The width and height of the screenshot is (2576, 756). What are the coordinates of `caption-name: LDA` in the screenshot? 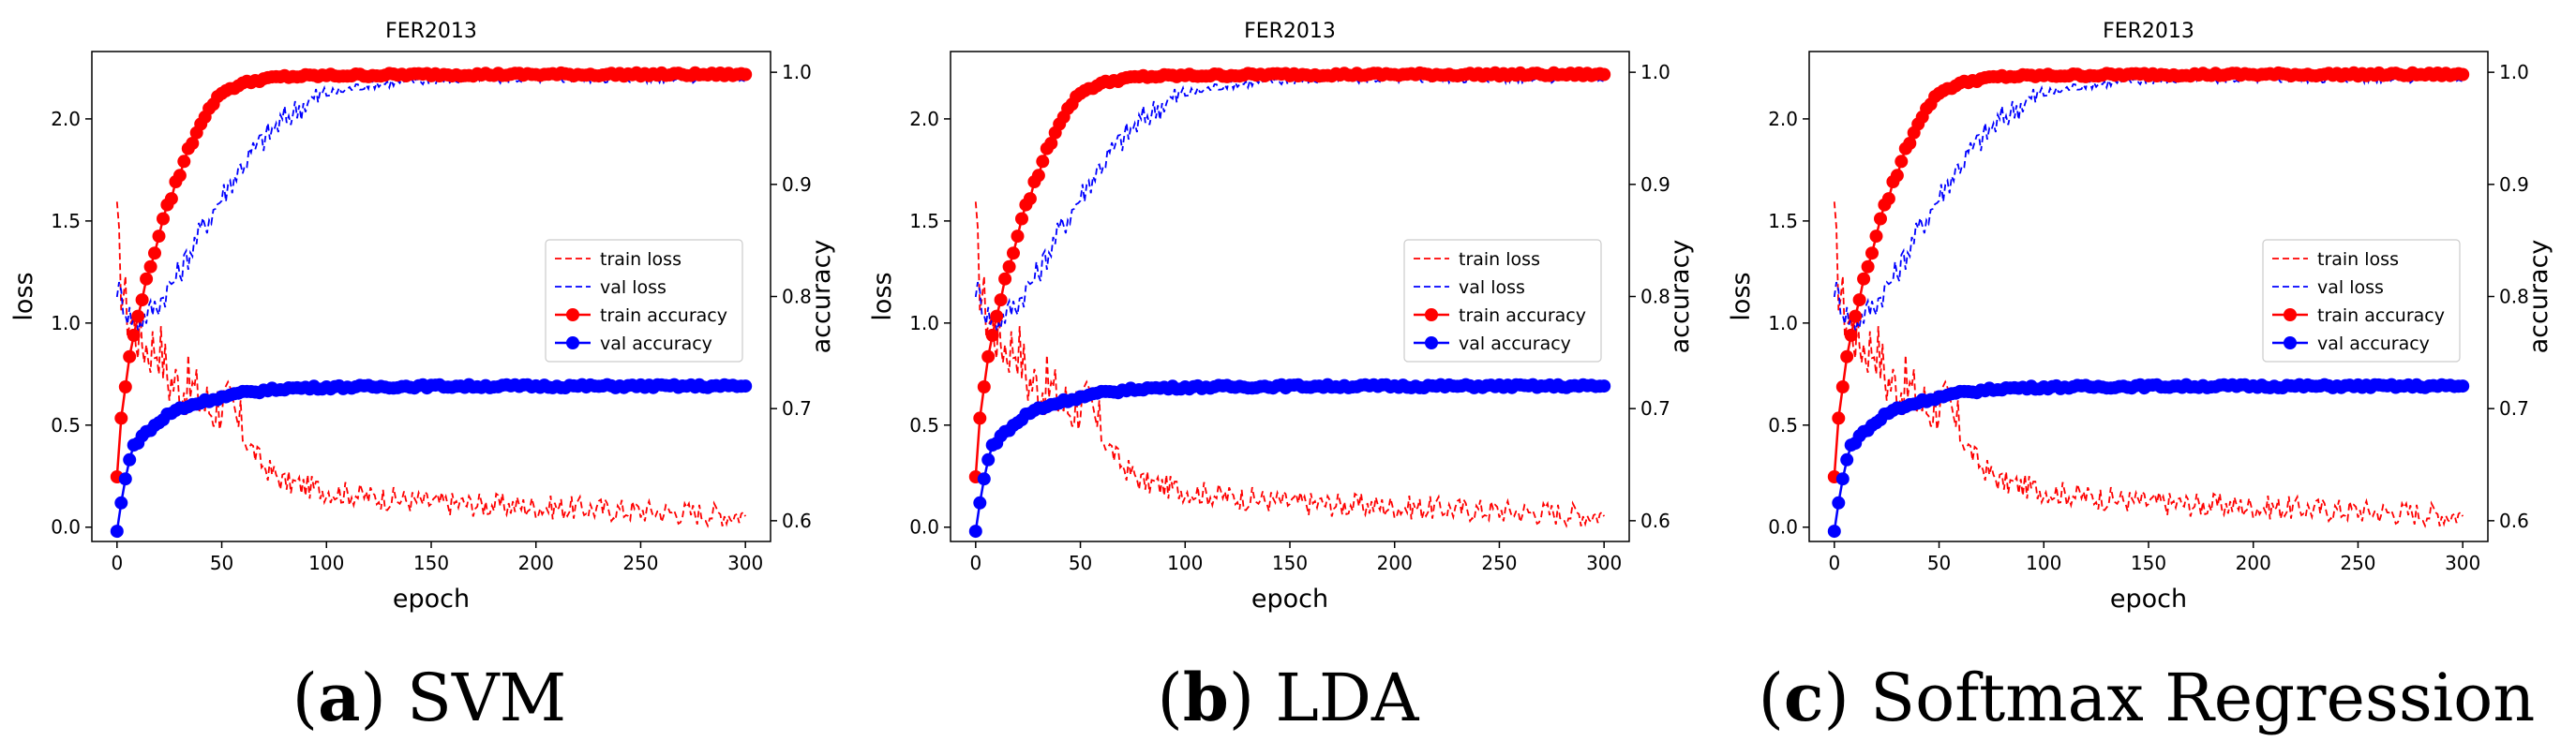 It's located at (1347, 698).